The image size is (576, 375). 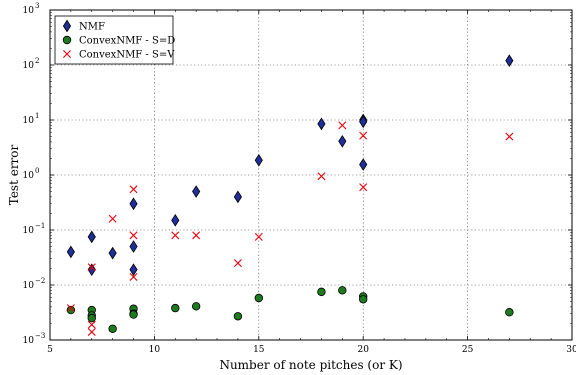 I want to click on legend-marker-convexnmf-s-d, so click(x=67, y=40).